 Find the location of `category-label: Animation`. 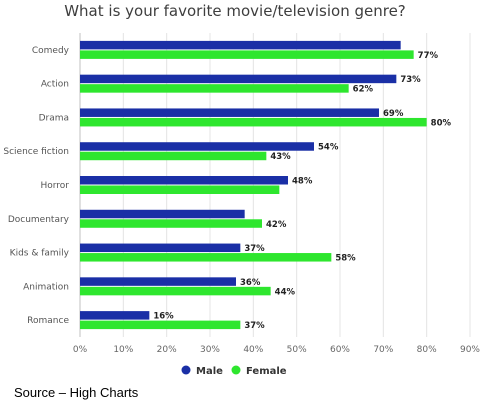

category-label: Animation is located at coordinates (46, 287).